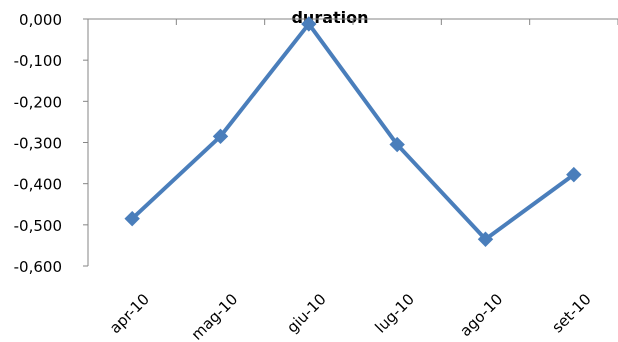 The height and width of the screenshot is (342, 618). Describe the element at coordinates (38, 102) in the screenshot. I see `y-tick-label: -0,200` at that location.